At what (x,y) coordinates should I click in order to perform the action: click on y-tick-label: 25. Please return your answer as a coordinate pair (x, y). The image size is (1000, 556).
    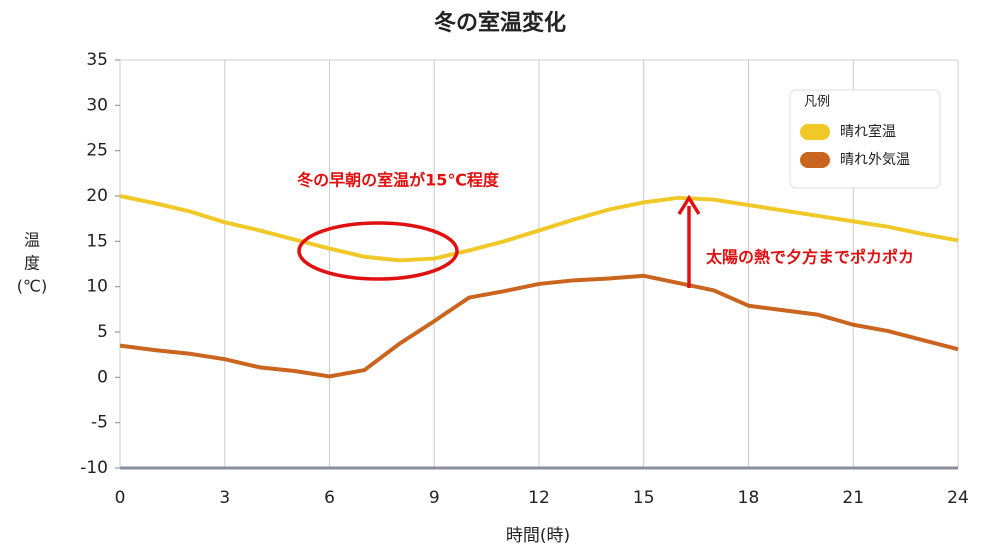
    Looking at the image, I should click on (97, 151).